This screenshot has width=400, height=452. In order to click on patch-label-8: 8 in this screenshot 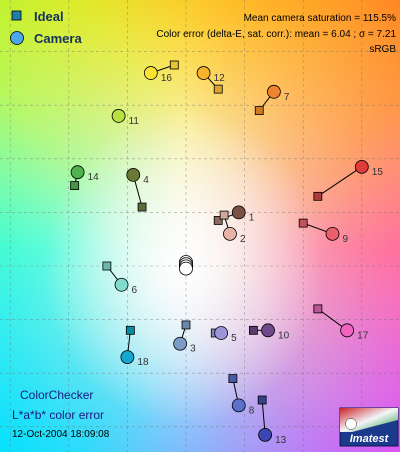, I will do `click(252, 410)`.